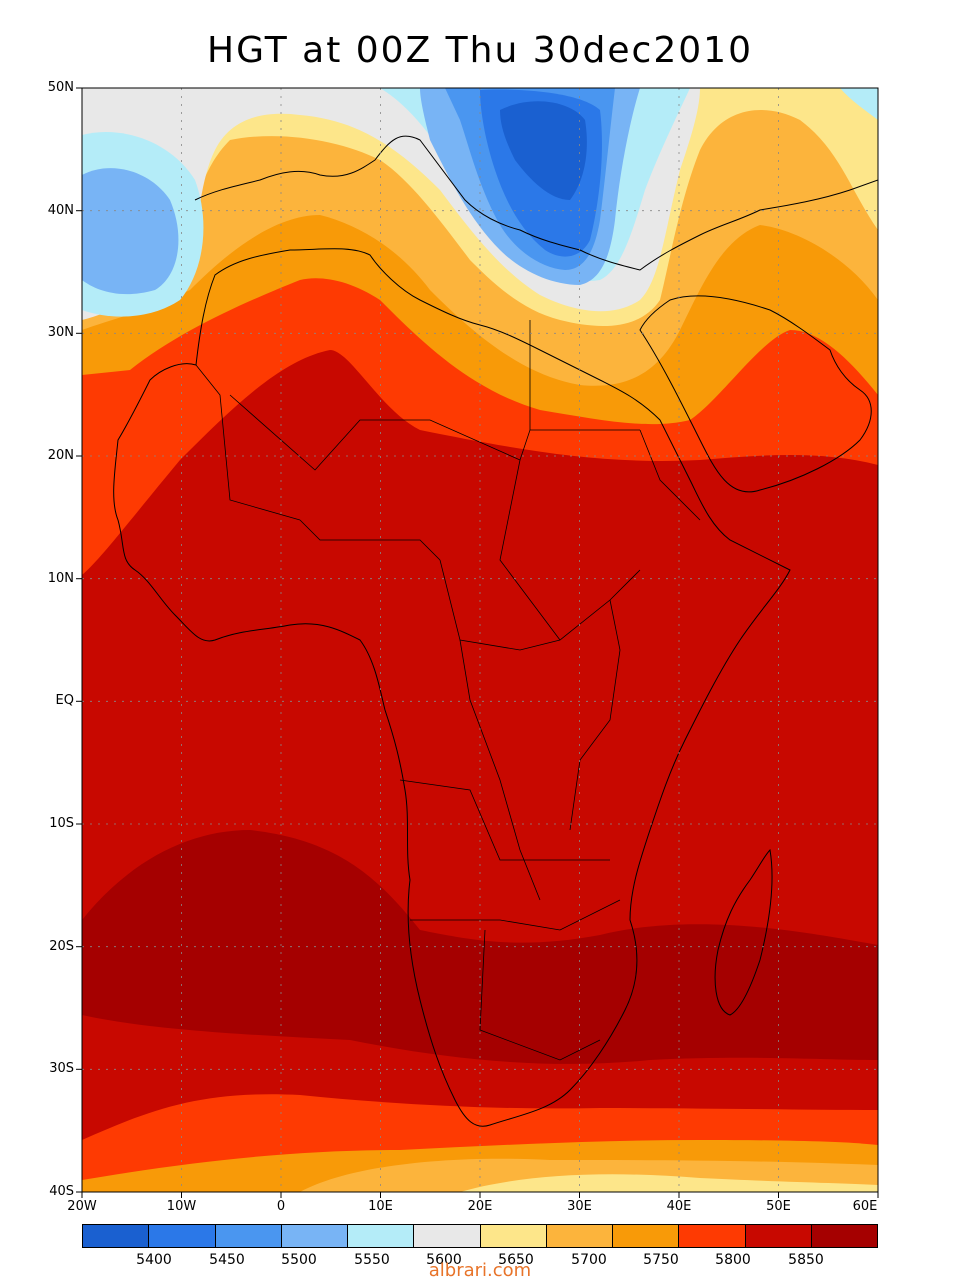 The width and height of the screenshot is (960, 1281). What do you see at coordinates (60, 87) in the screenshot?
I see `lat-label: 50N` at bounding box center [60, 87].